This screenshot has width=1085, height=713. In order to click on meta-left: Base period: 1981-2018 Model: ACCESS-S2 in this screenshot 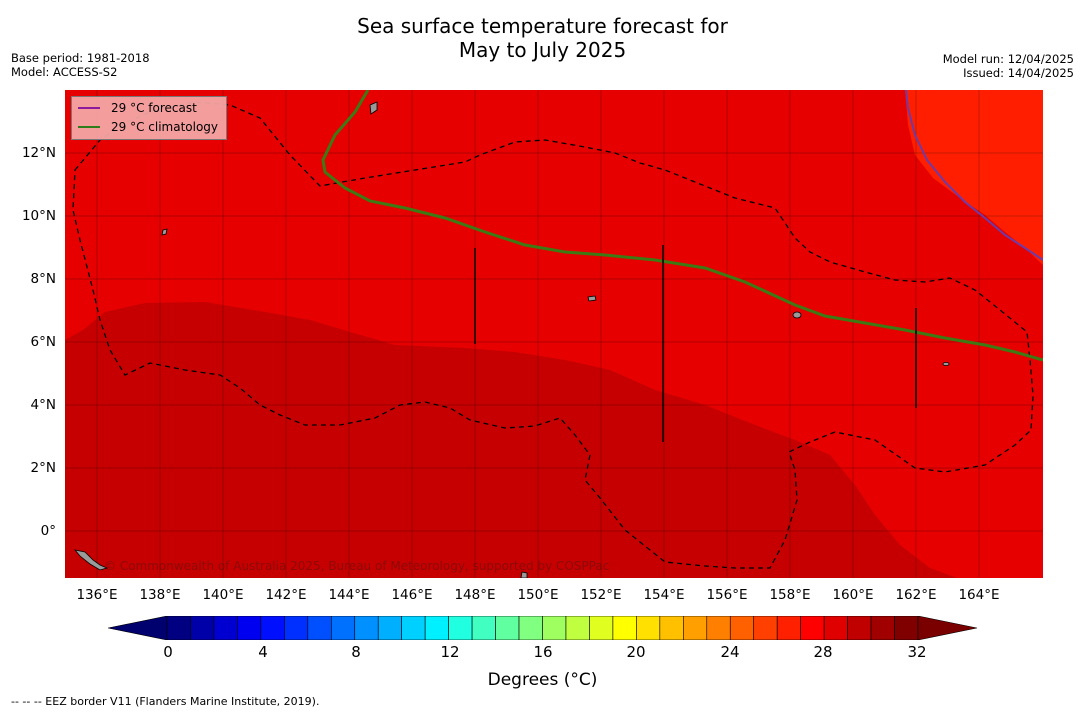, I will do `click(80, 65)`.